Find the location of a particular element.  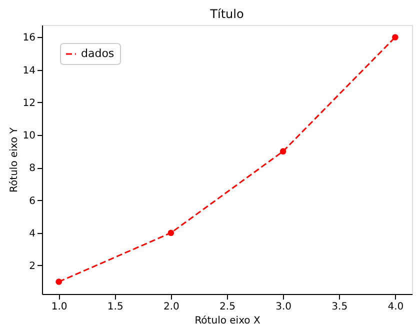

y-tick-label: 16 is located at coordinates (29, 38).